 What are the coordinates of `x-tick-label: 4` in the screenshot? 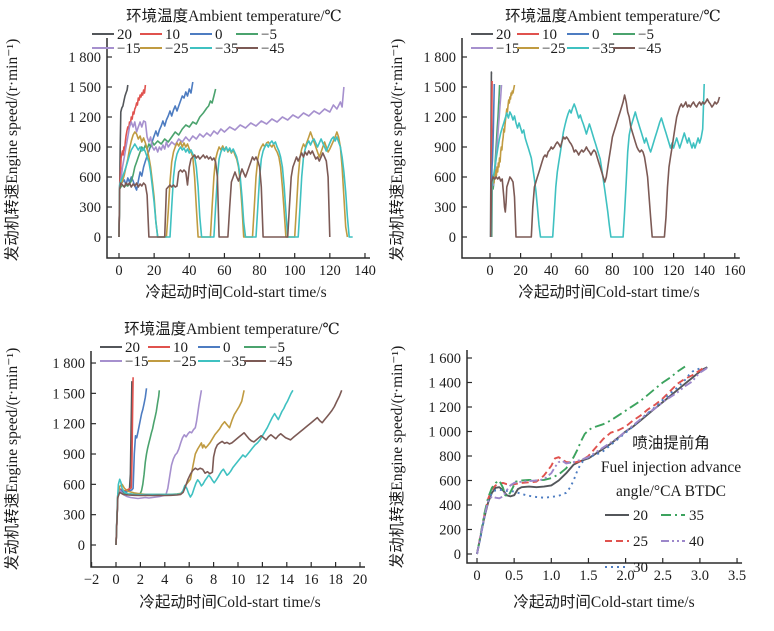 It's located at (165, 580).